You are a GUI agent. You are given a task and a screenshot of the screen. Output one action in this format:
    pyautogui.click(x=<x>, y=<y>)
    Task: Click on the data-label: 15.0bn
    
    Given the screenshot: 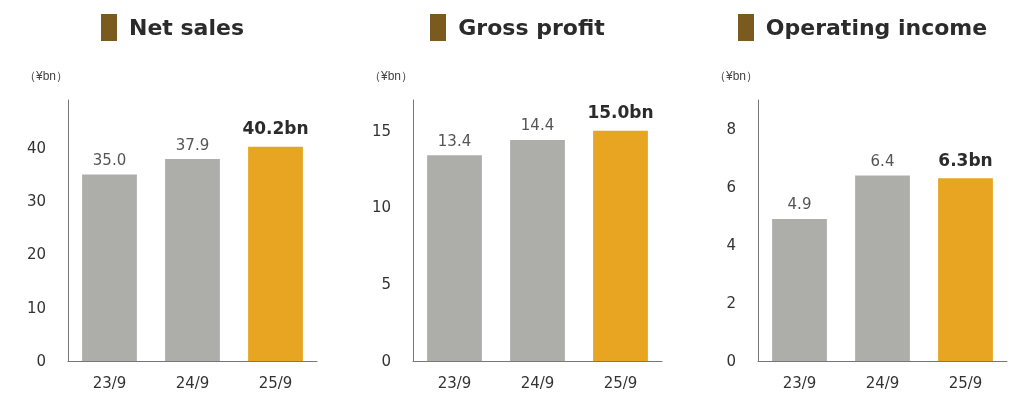 What is the action you would take?
    pyautogui.click(x=620, y=112)
    